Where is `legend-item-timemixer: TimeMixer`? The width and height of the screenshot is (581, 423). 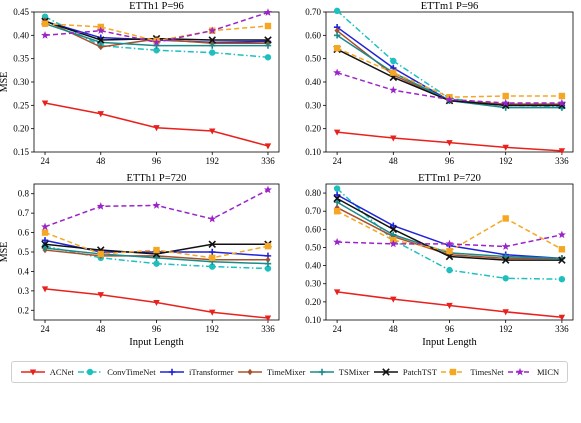
legend-item-timemixer: TimeMixer is located at coordinates (271, 372).